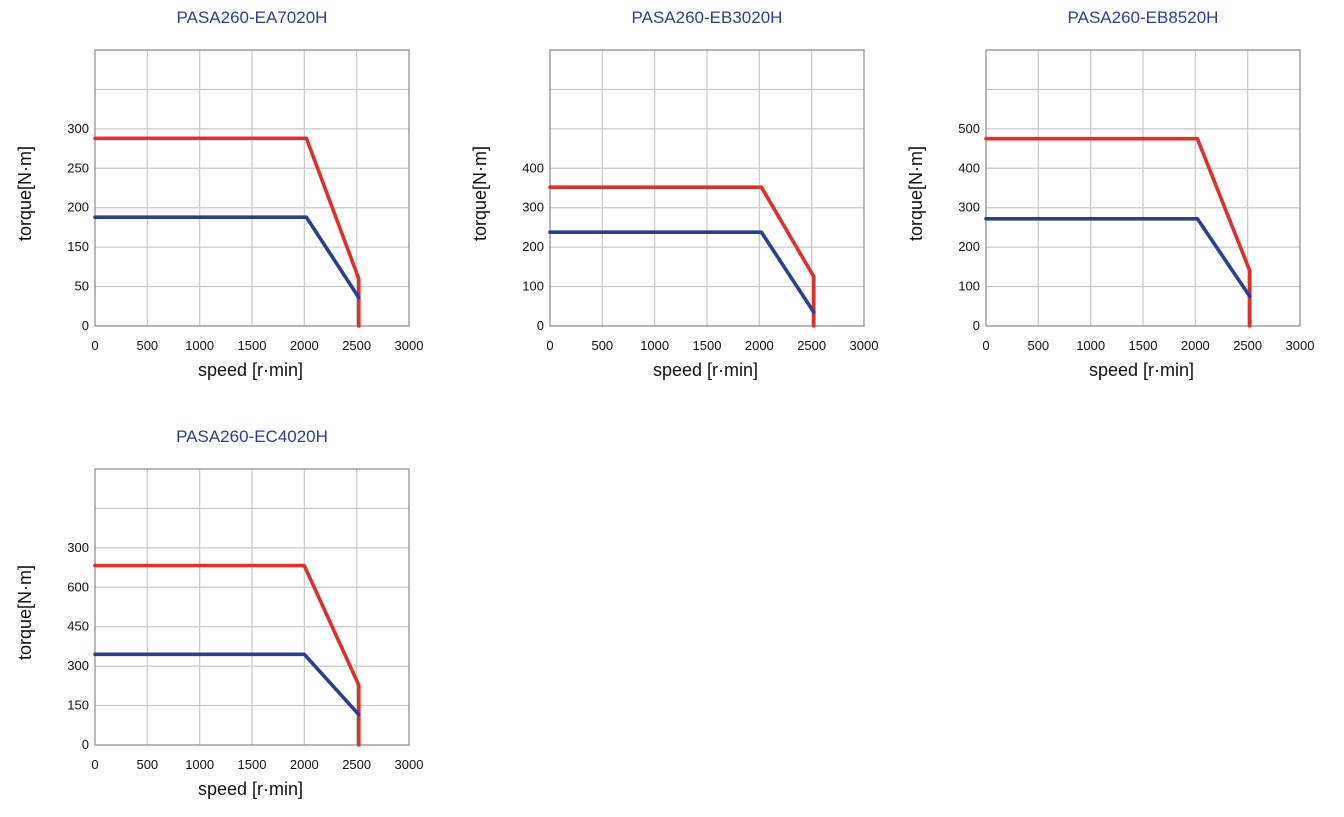 Image resolution: width=1344 pixels, height=817 pixels. What do you see at coordinates (969, 128) in the screenshot?
I see `y-tick-label: 500` at bounding box center [969, 128].